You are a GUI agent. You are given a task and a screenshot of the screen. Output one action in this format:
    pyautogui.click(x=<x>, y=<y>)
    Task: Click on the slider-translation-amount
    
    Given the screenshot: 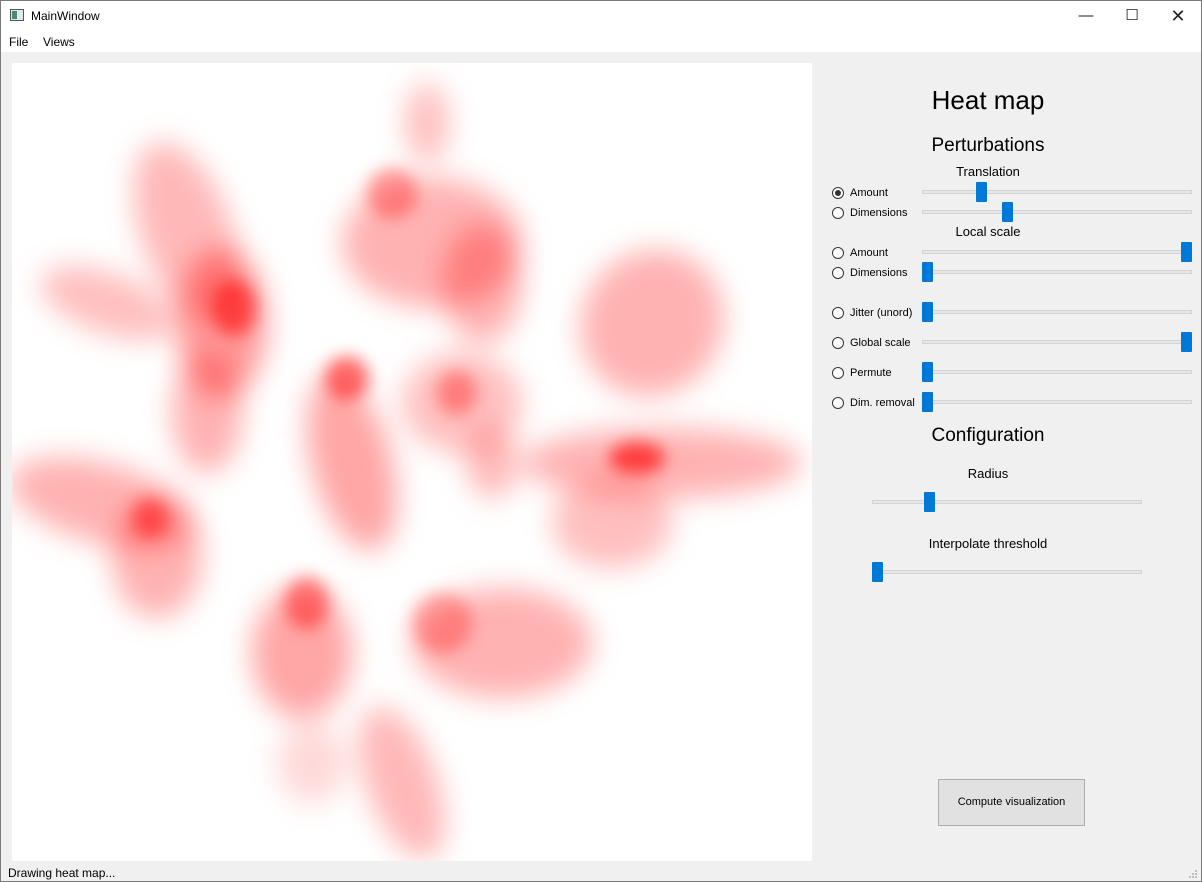 What is the action you would take?
    pyautogui.click(x=1057, y=192)
    